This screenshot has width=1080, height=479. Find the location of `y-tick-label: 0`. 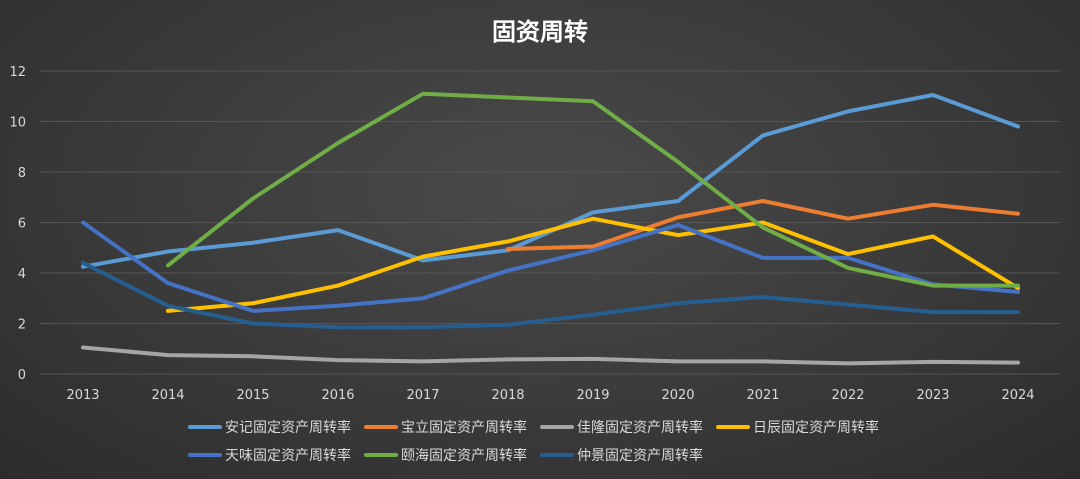

y-tick-label: 0 is located at coordinates (22, 375).